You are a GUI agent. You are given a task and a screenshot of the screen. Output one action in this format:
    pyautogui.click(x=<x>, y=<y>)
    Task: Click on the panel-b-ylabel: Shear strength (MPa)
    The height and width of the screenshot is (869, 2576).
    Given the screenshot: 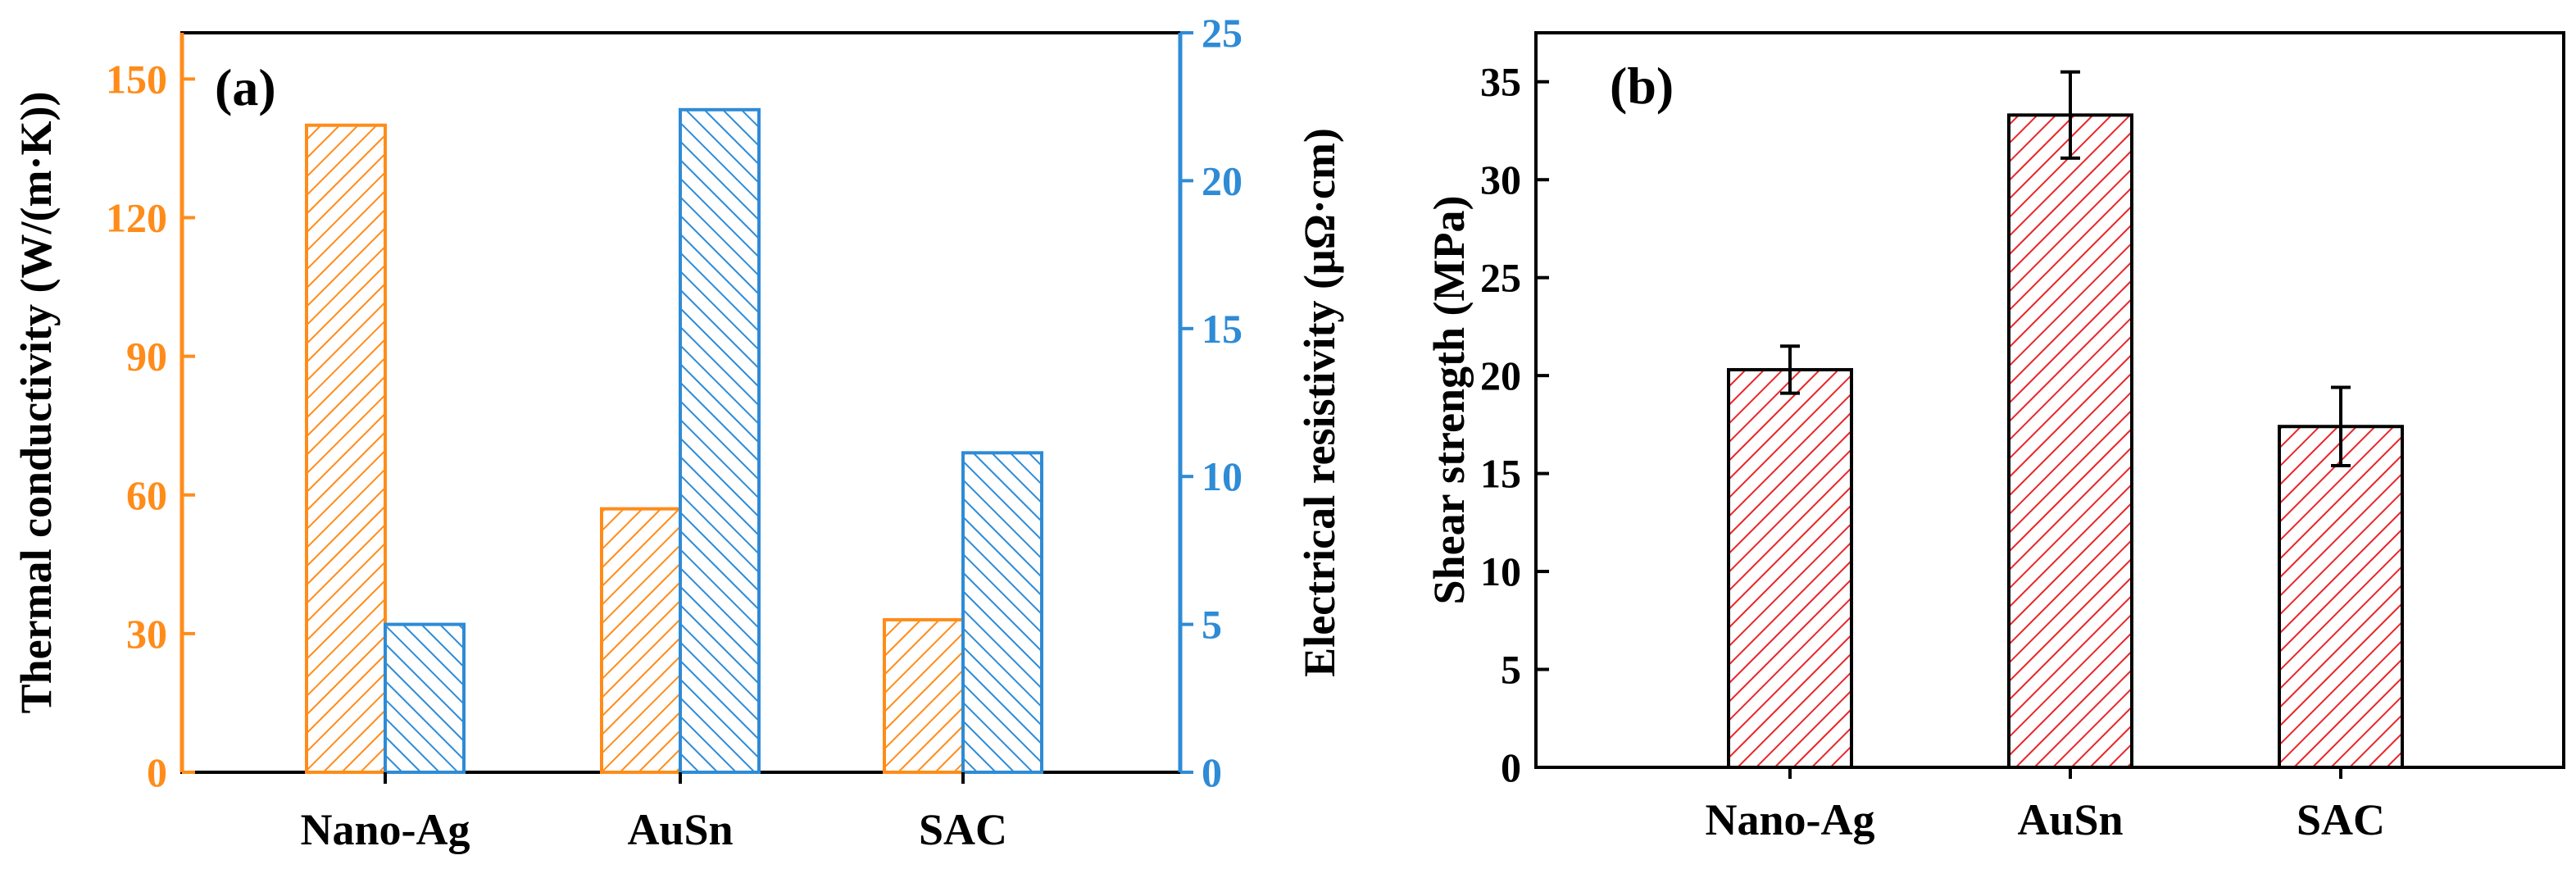 What is the action you would take?
    pyautogui.click(x=1449, y=400)
    